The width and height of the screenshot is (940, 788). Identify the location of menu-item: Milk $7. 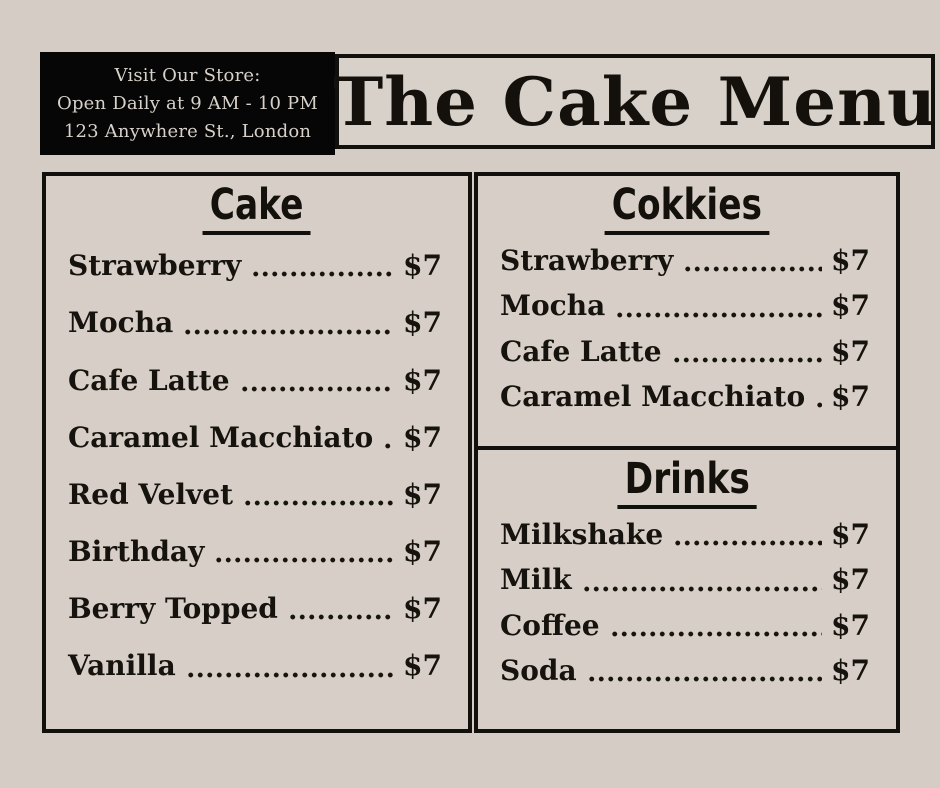
(685, 580).